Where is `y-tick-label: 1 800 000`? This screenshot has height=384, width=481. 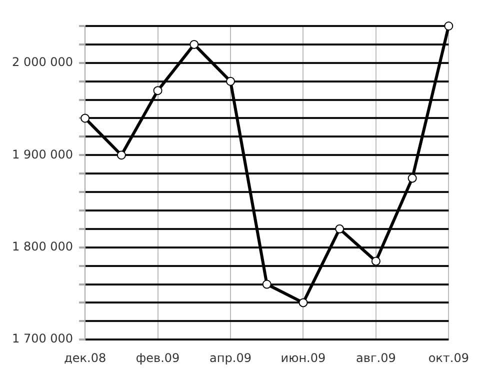
y-tick-label: 1 800 000 is located at coordinates (43, 246).